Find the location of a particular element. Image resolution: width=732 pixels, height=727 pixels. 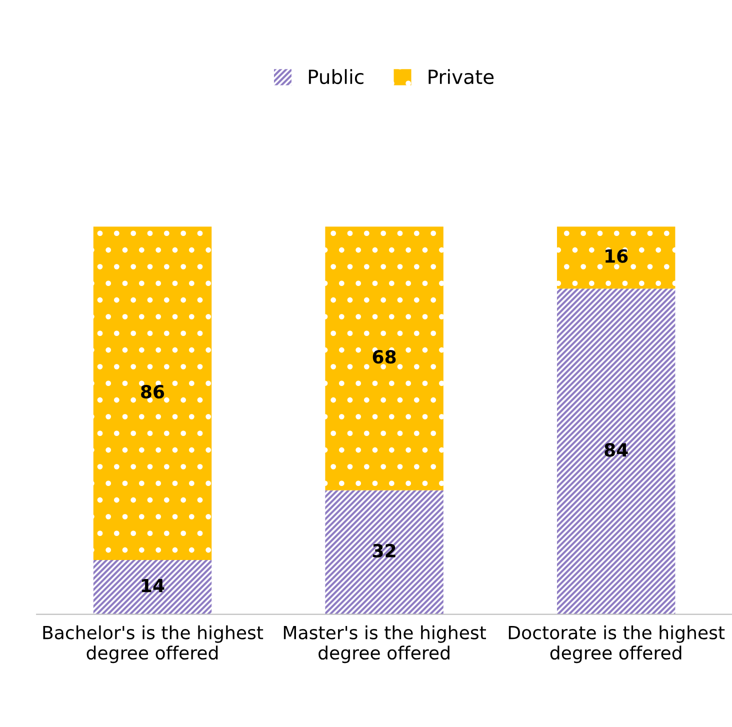

data-label: 84 is located at coordinates (616, 450).